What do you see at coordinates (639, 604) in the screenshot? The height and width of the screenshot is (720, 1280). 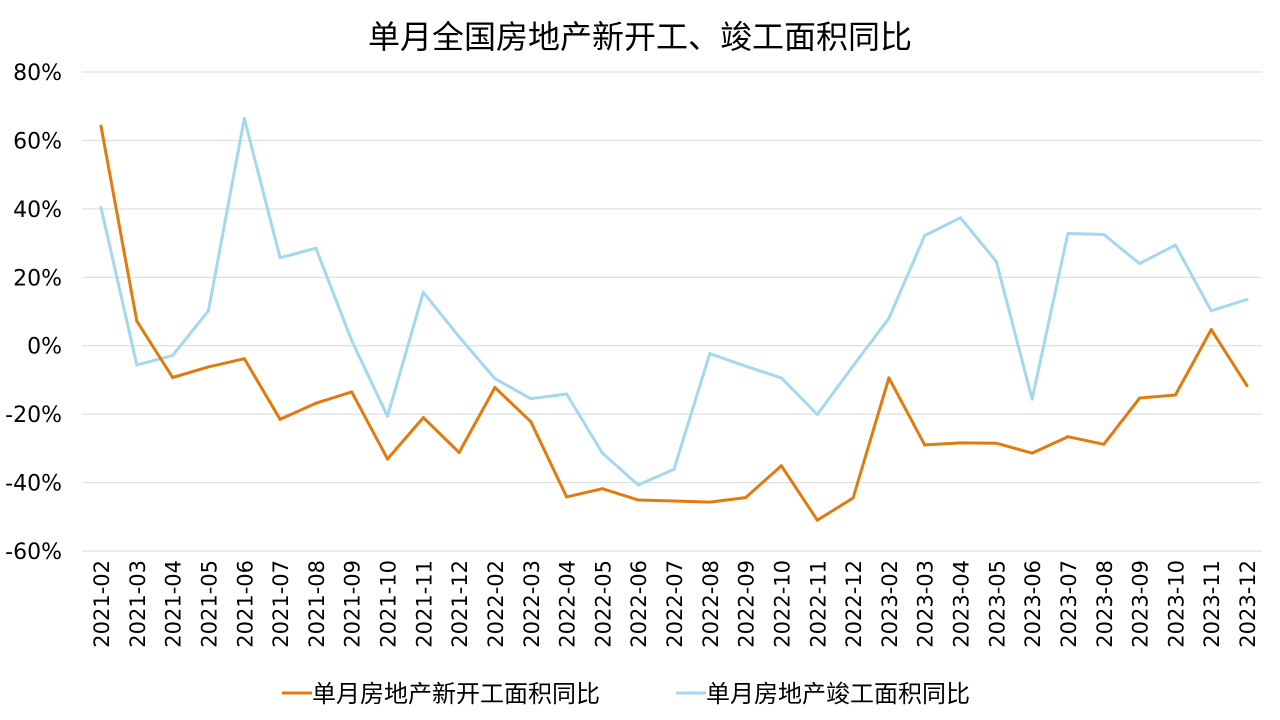 I see `x-tick-label: 2022-06` at bounding box center [639, 604].